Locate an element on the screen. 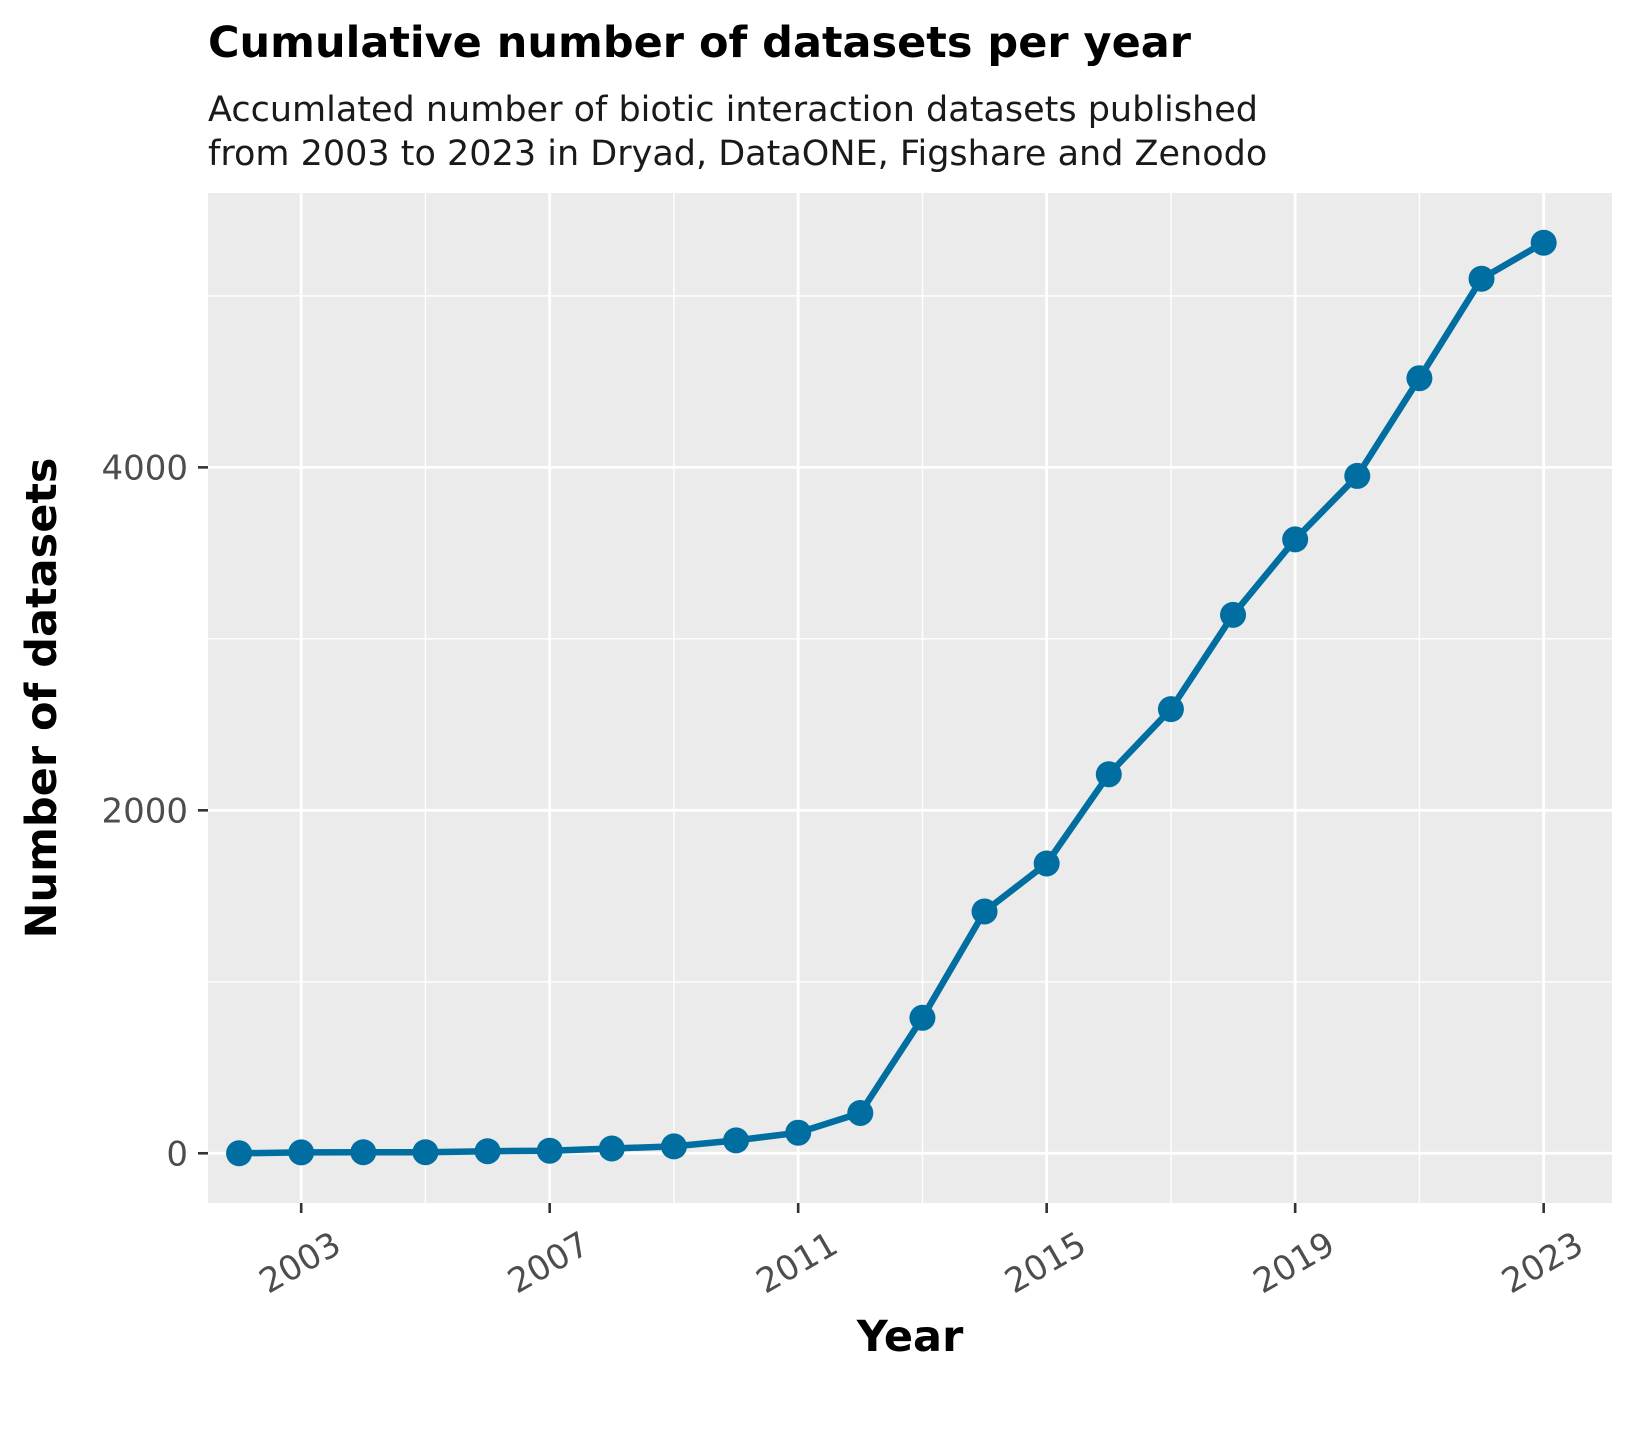 The image size is (1631, 1437). y-tick-label: 0 is located at coordinates (177, 1154).